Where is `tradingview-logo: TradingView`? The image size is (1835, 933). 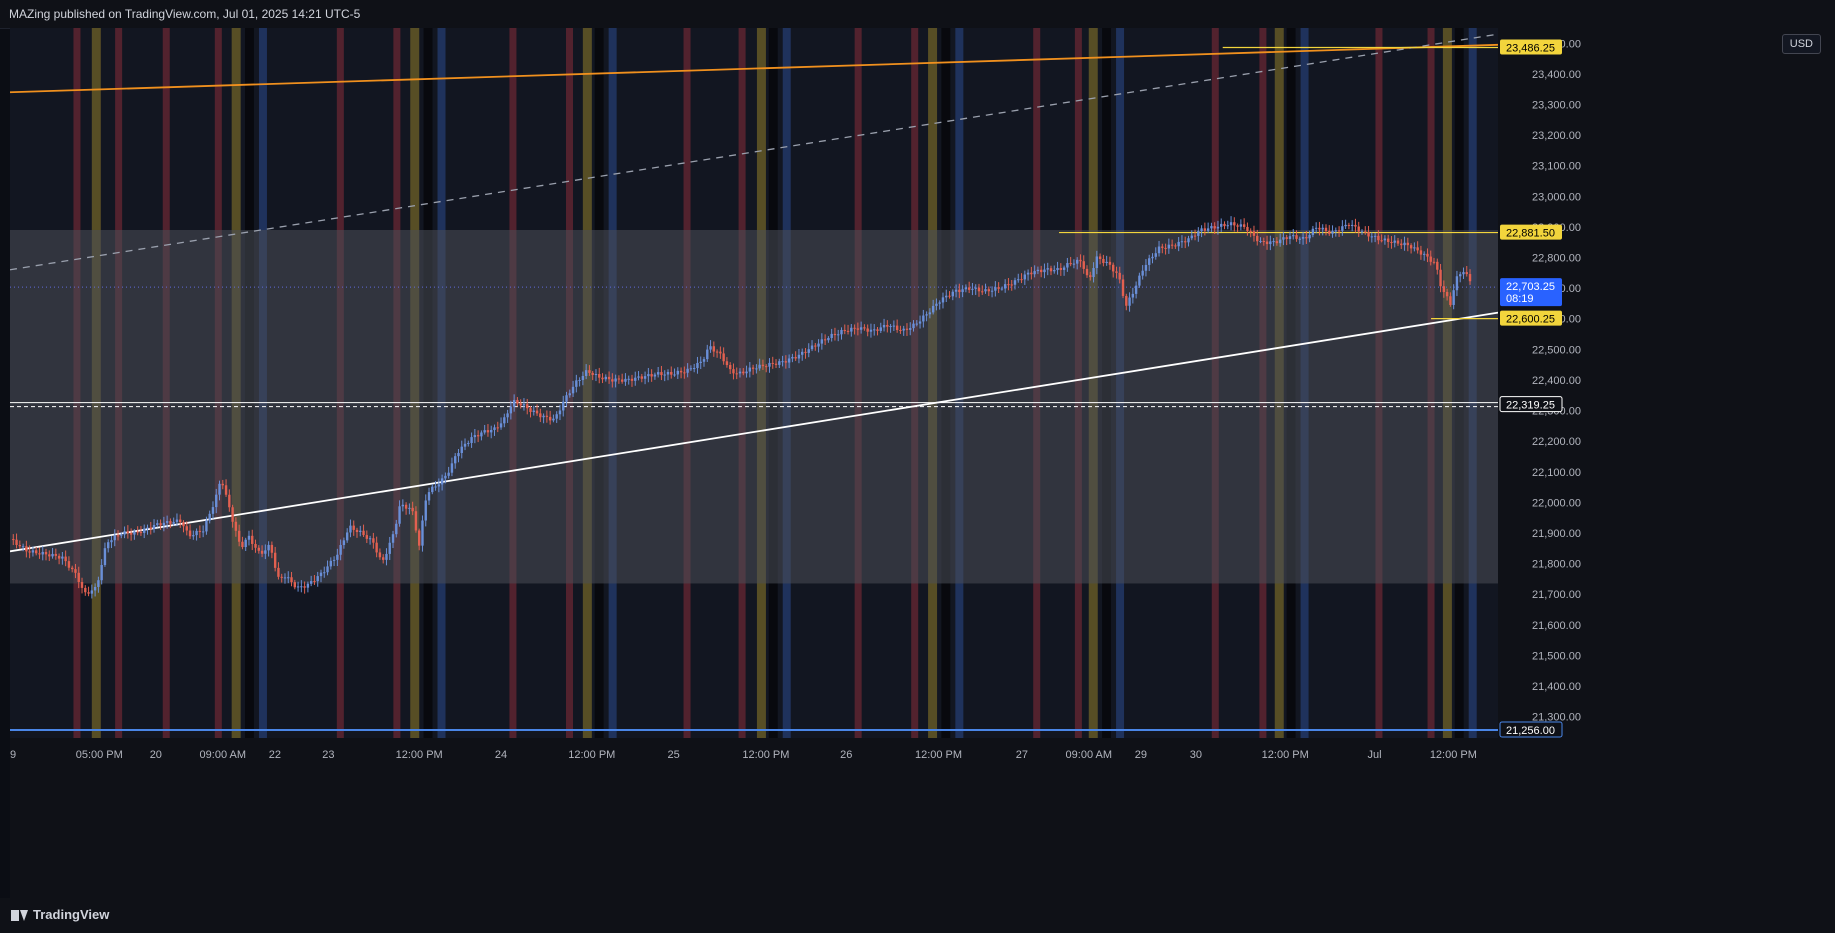 tradingview-logo: TradingView is located at coordinates (60, 914).